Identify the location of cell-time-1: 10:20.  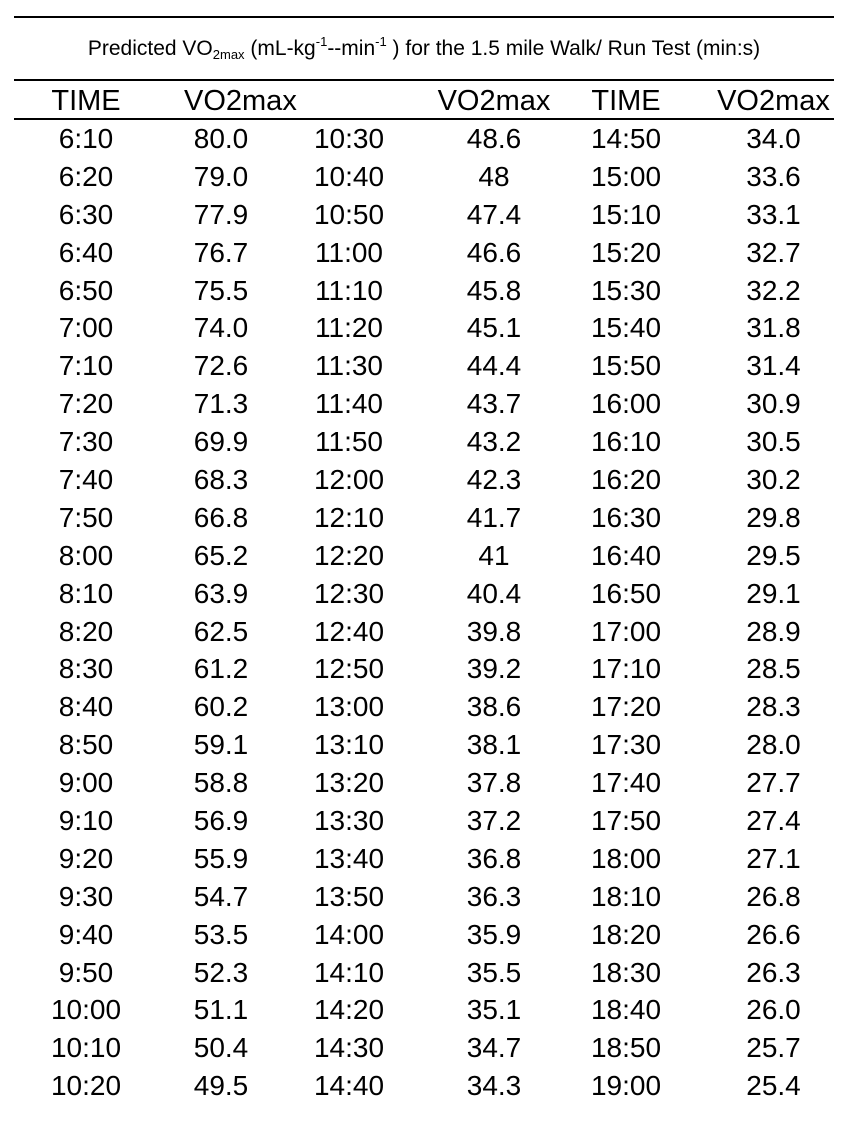
(86, 1086).